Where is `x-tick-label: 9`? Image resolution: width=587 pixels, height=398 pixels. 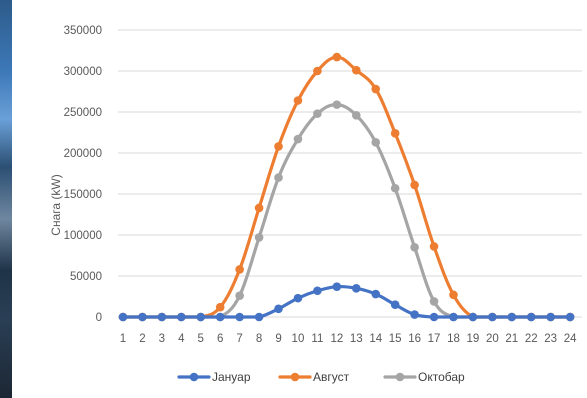 x-tick-label: 9 is located at coordinates (278, 339).